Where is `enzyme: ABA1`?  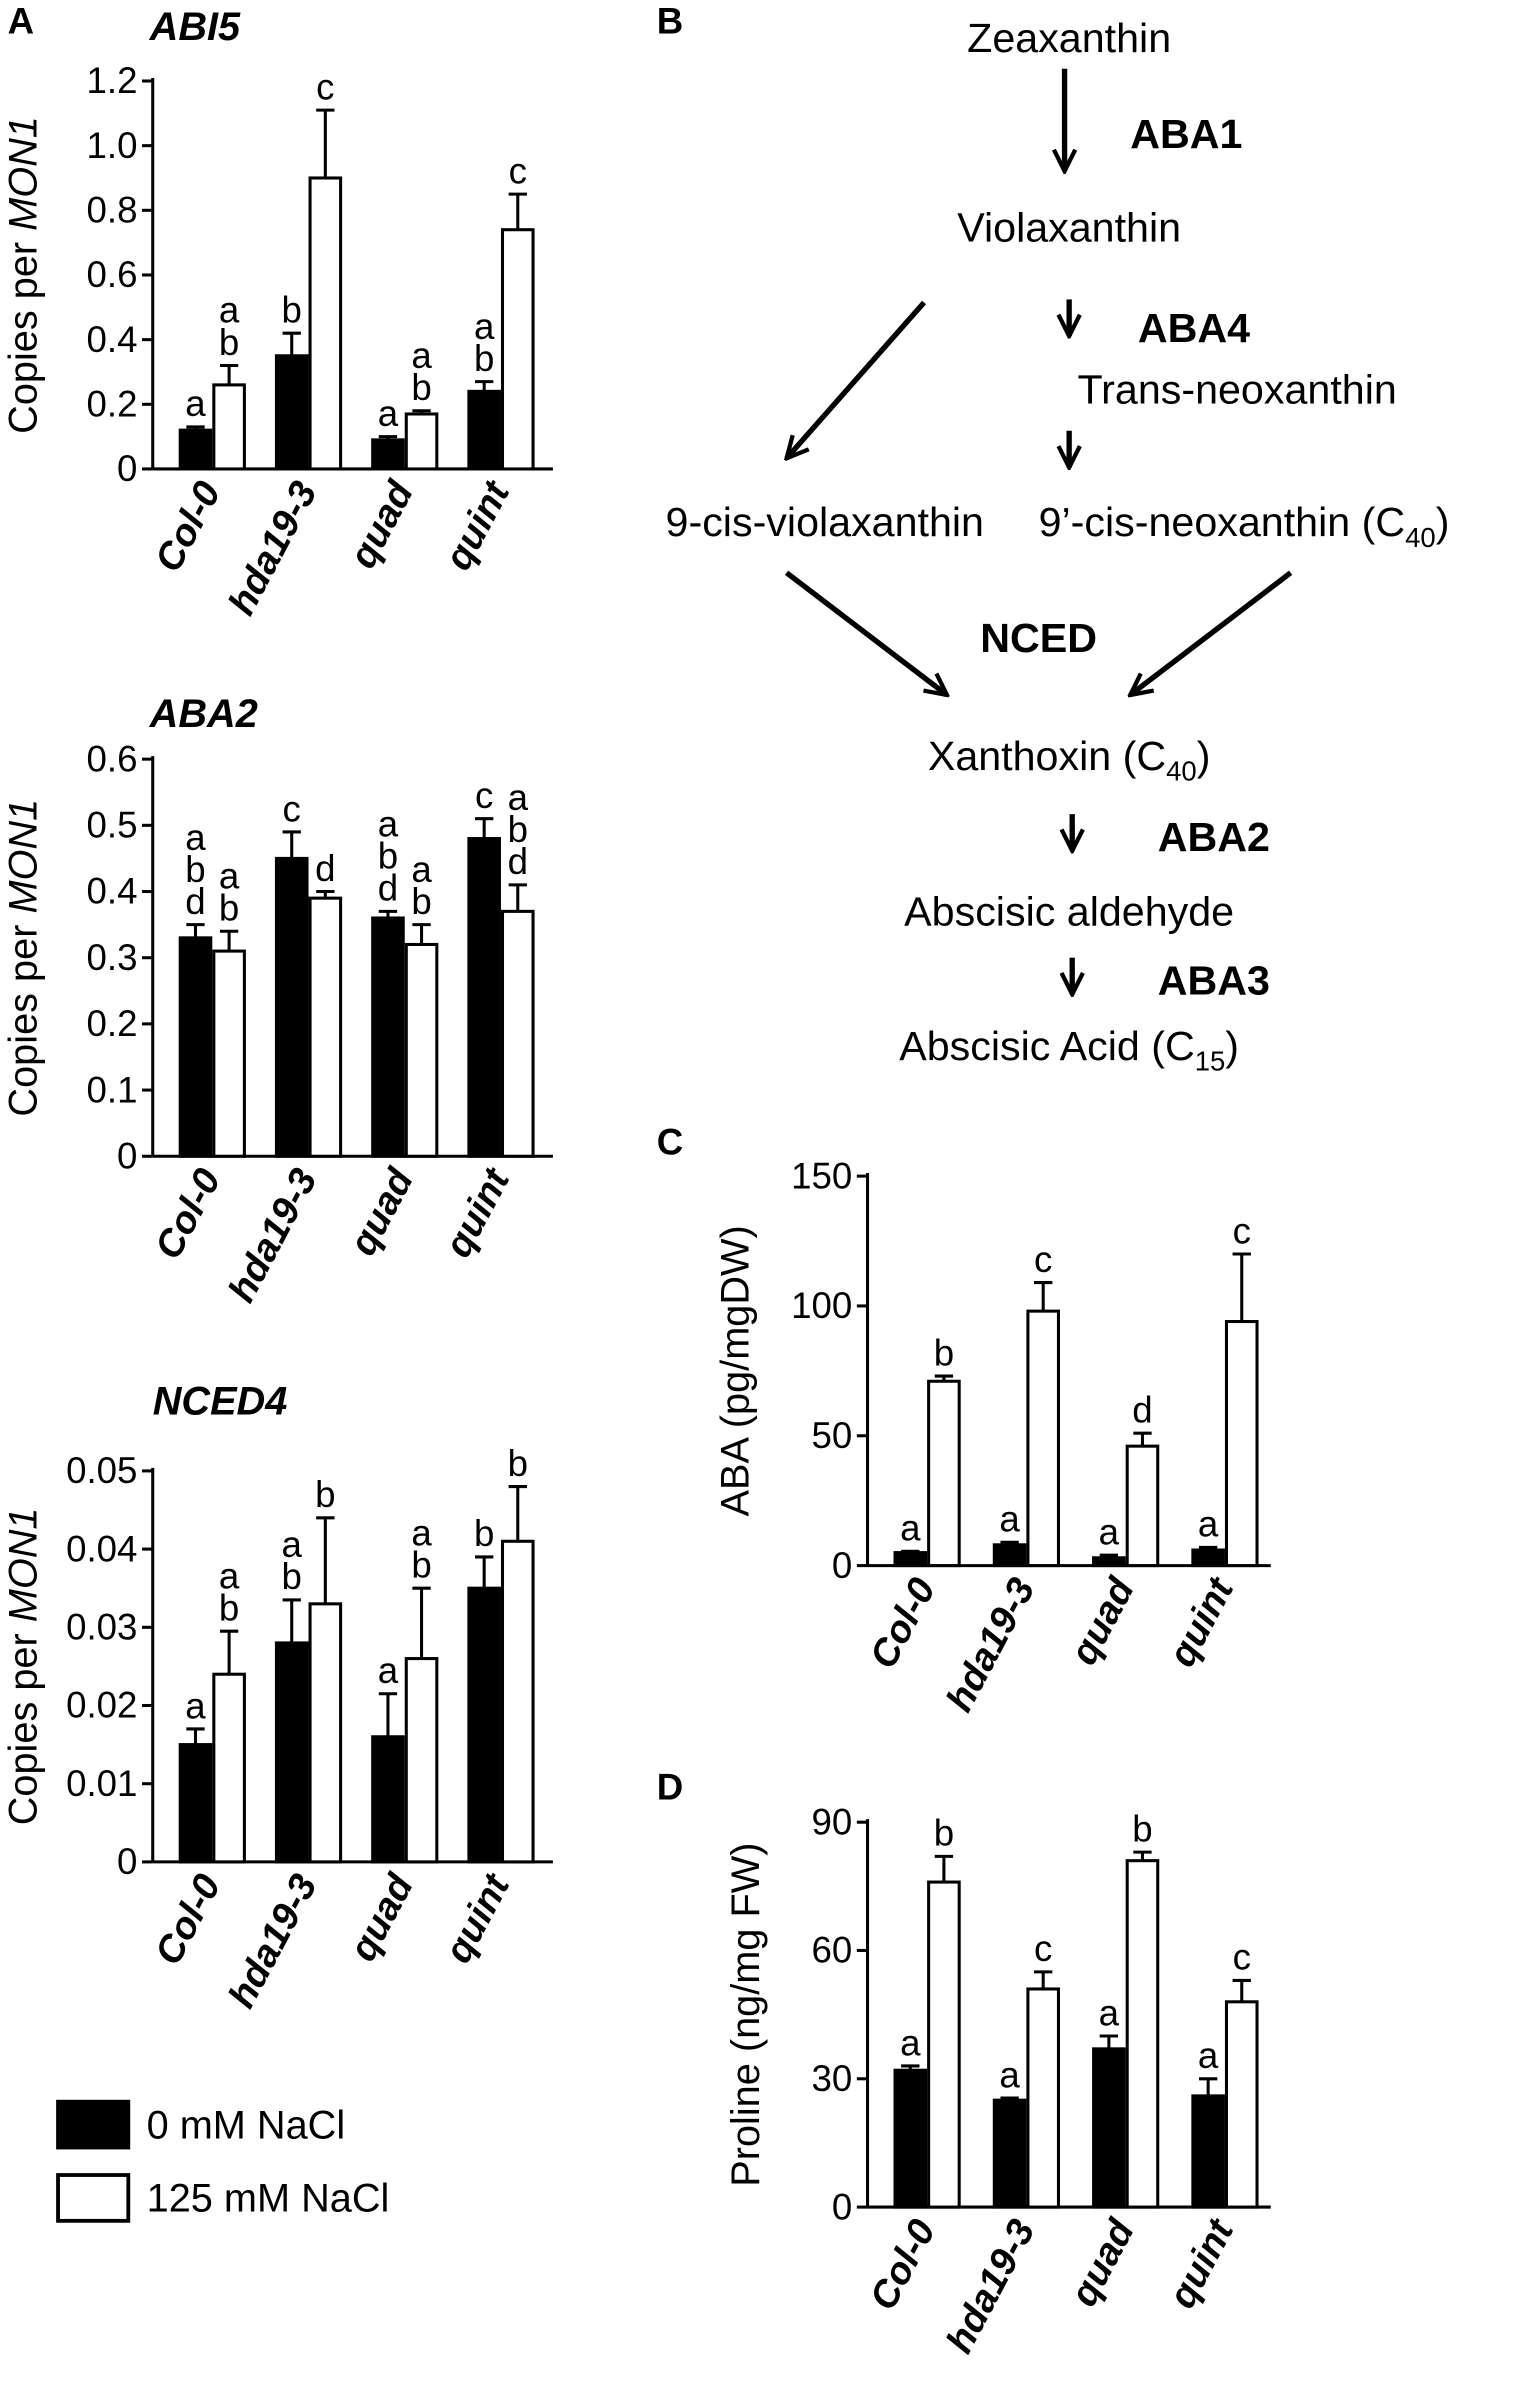 enzyme: ABA1 is located at coordinates (1186, 134).